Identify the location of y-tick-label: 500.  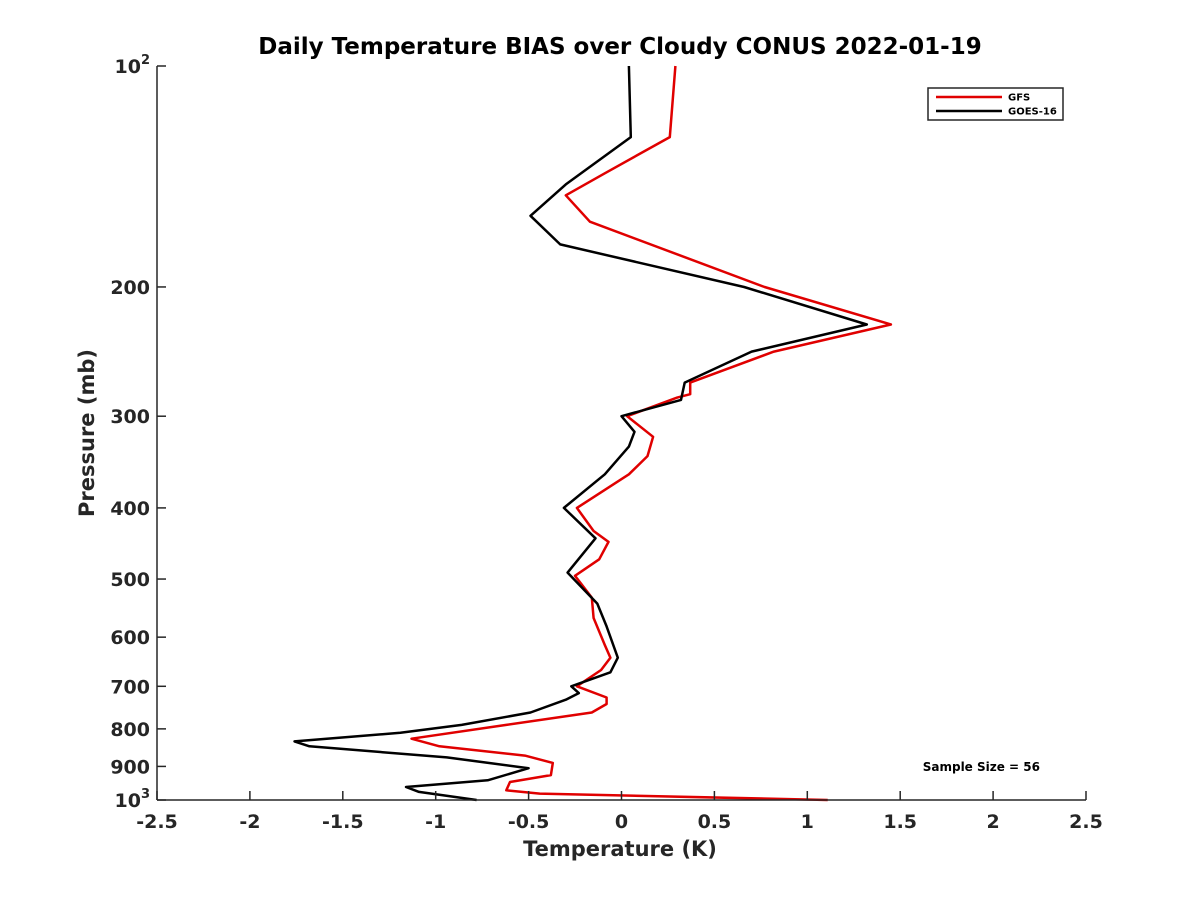
(130, 580).